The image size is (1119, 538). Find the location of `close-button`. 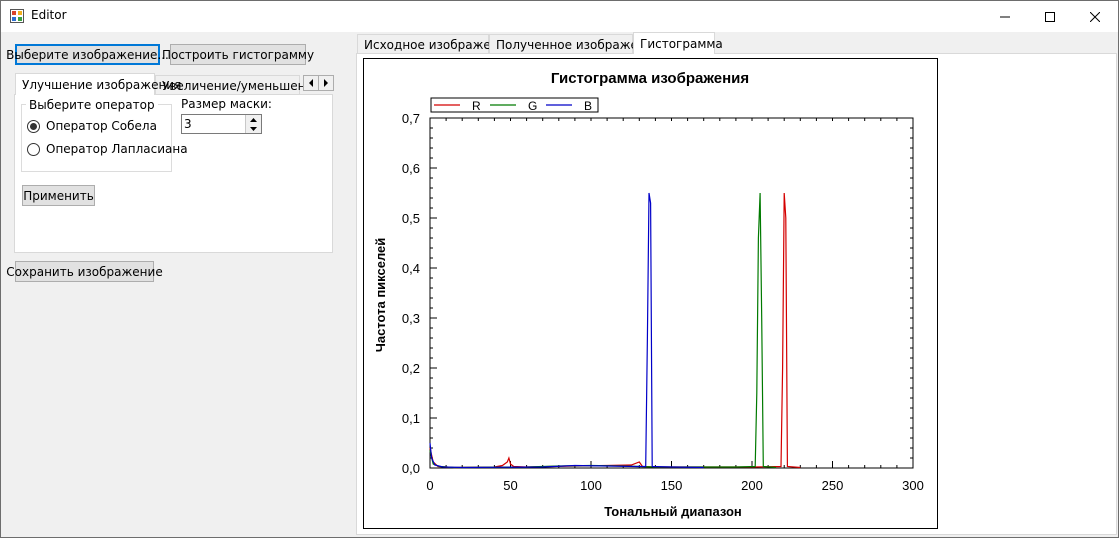

close-button is located at coordinates (1094, 16).